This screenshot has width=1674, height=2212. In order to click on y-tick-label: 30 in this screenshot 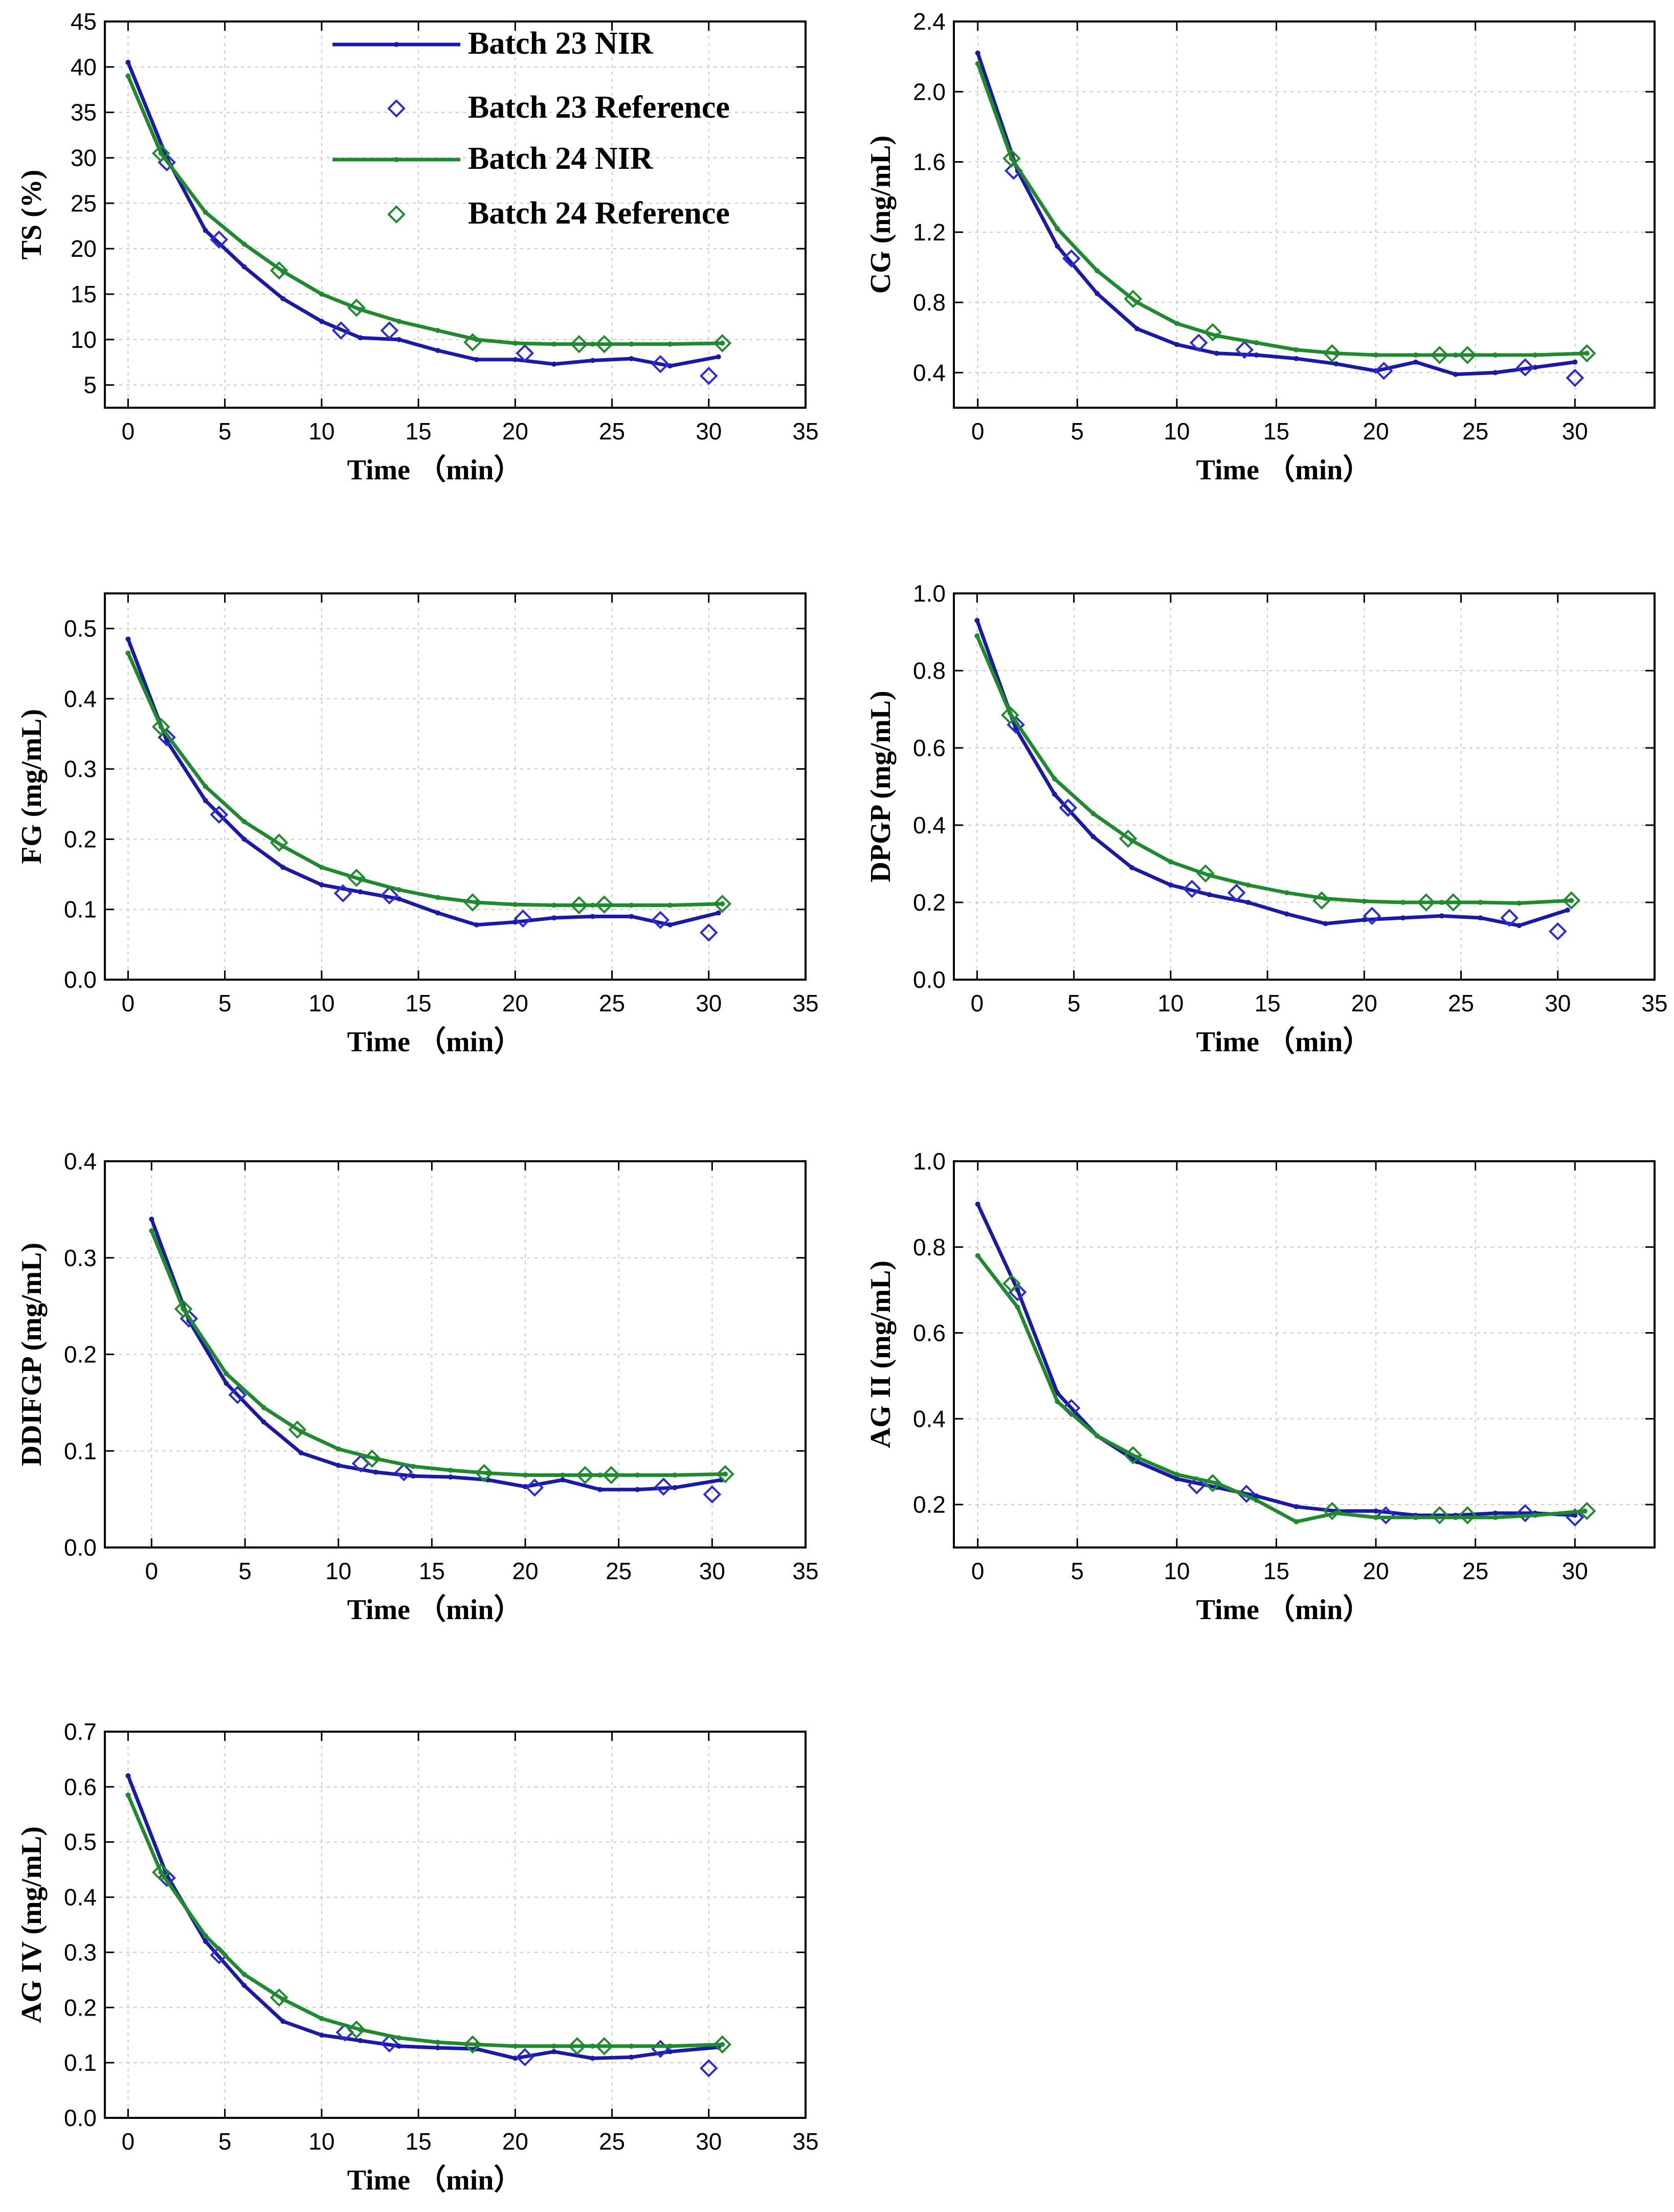, I will do `click(84, 157)`.